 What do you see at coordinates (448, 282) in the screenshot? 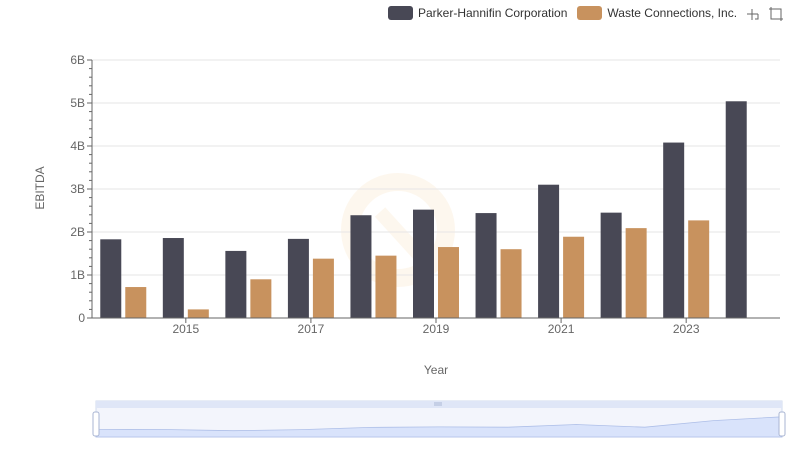
I see `bar-waste-connections-2019` at bounding box center [448, 282].